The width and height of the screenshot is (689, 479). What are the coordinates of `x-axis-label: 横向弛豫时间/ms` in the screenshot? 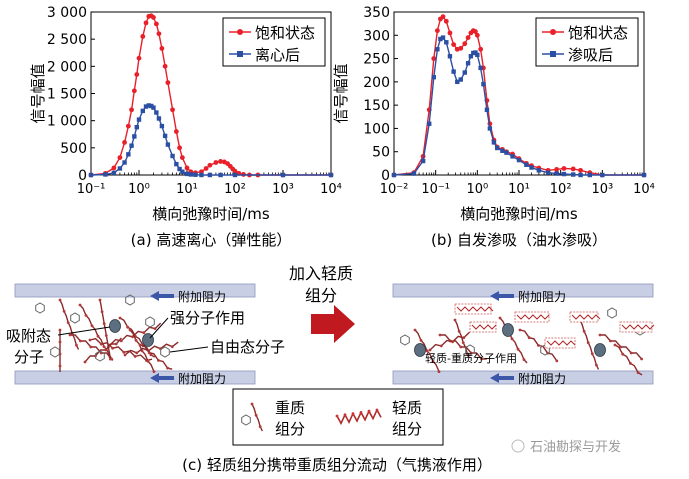 It's located at (211, 214).